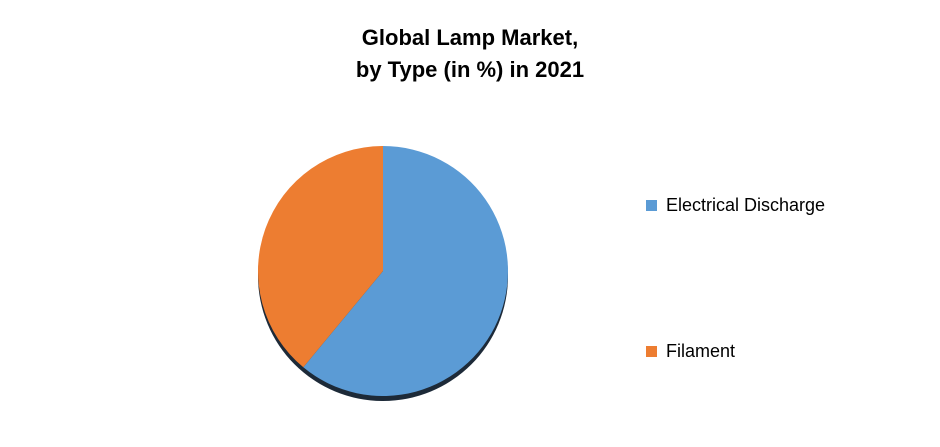  Describe the element at coordinates (320, 257) in the screenshot. I see `pie-slice-filament` at that location.